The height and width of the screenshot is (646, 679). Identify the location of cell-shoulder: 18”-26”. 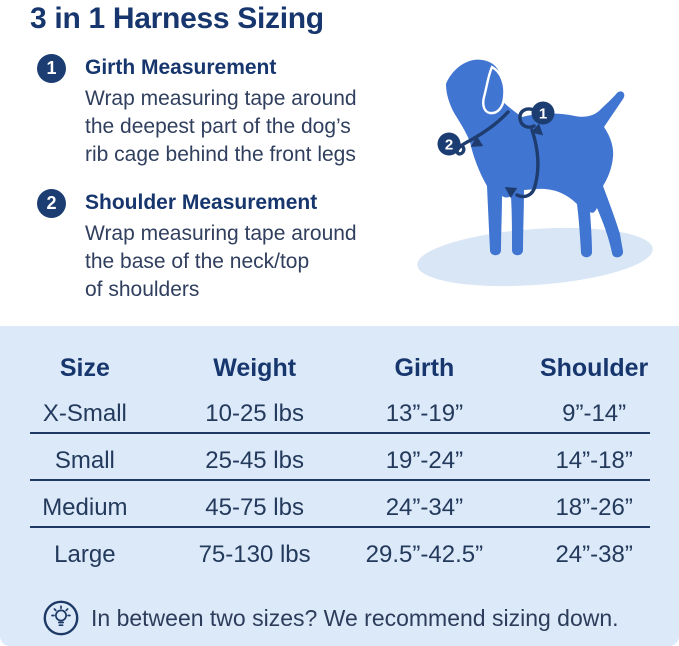
(594, 507).